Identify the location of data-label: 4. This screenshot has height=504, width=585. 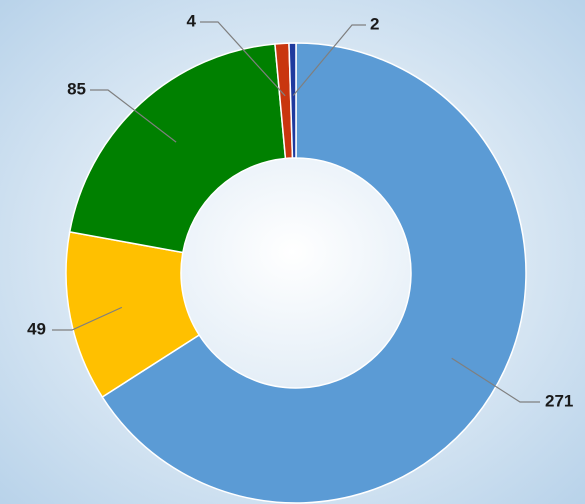
(192, 20).